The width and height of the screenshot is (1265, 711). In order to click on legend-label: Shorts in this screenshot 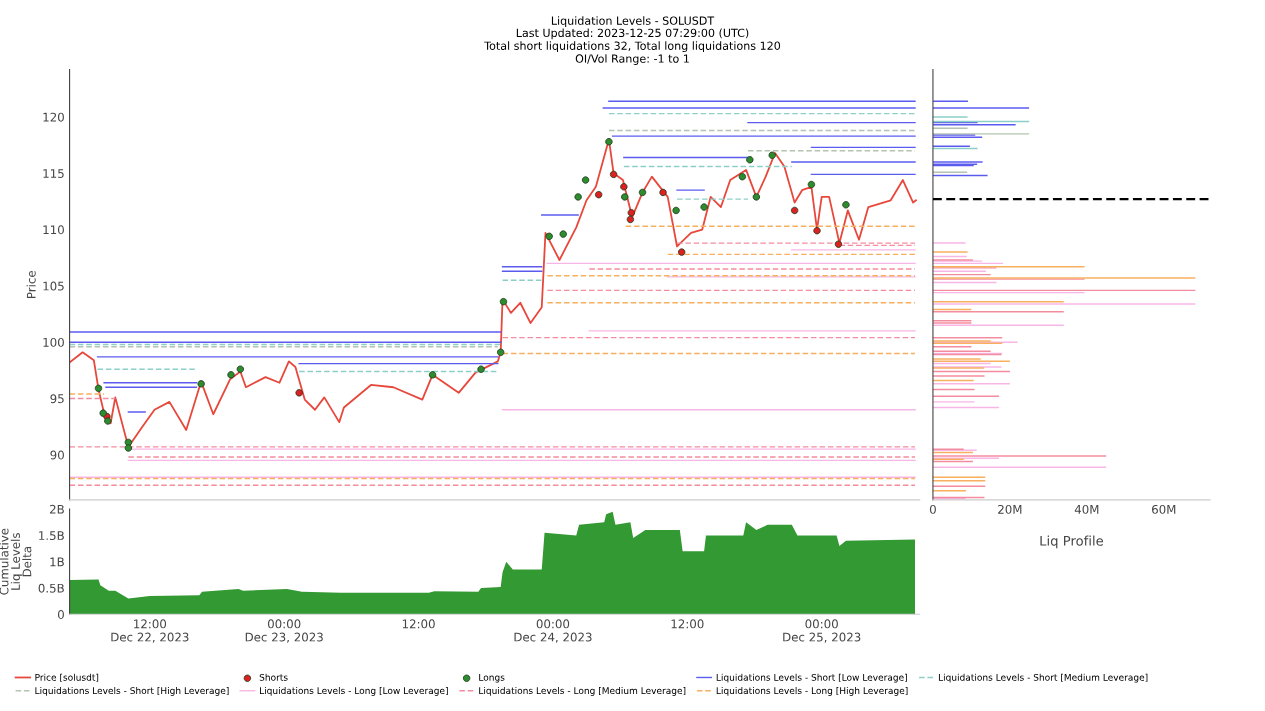, I will do `click(273, 677)`.